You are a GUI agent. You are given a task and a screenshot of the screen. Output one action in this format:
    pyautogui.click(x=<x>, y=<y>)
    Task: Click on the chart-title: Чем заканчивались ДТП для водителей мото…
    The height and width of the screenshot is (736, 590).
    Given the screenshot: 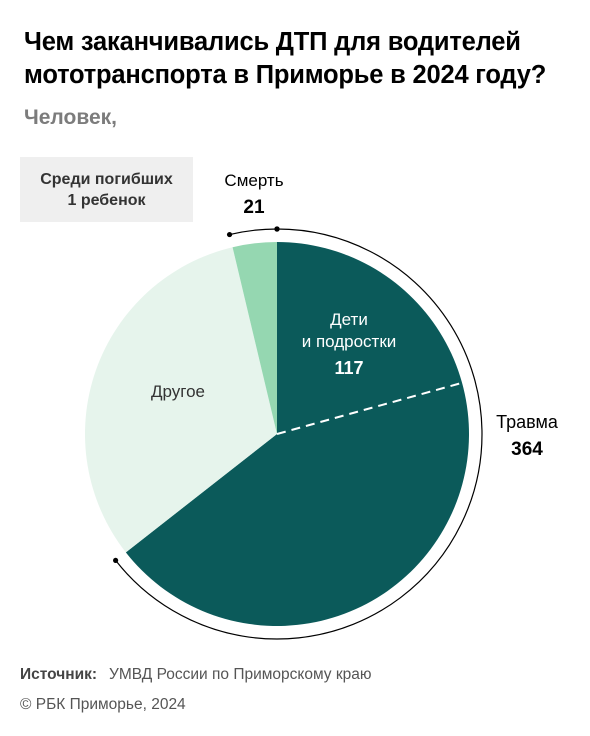 What is the action you would take?
    pyautogui.click(x=285, y=58)
    